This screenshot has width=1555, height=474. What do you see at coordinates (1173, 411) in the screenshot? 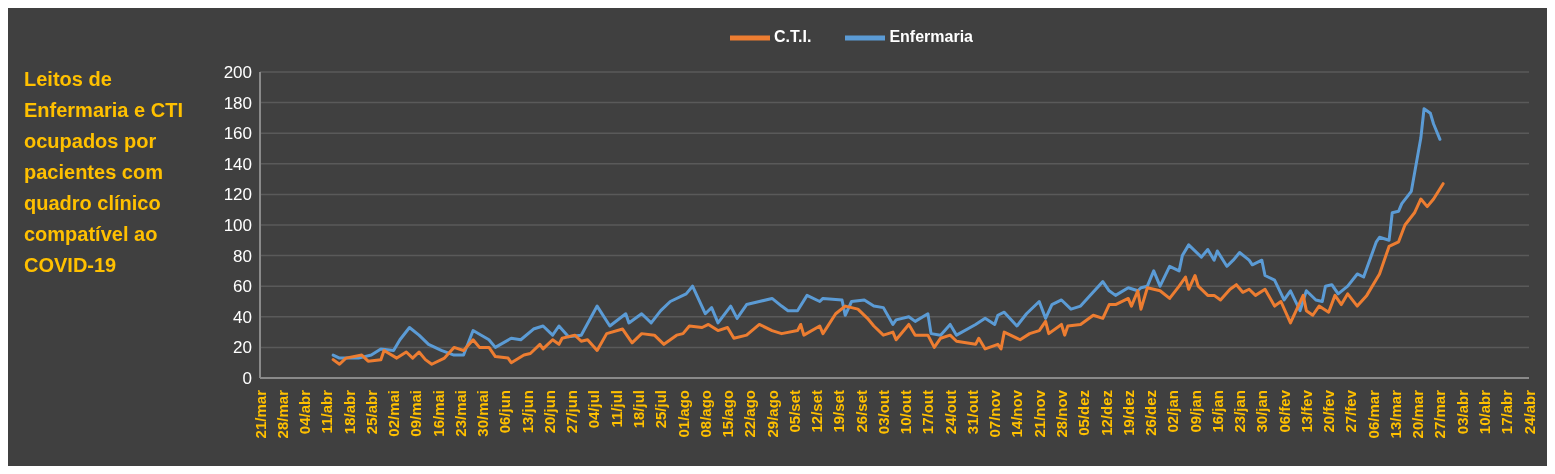
I see `x-tick-label: 02/jan` at bounding box center [1173, 411].